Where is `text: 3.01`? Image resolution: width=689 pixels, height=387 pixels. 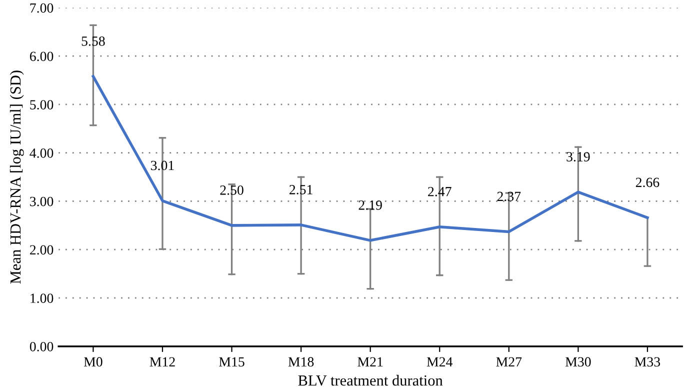 text: 3.01 is located at coordinates (162, 165).